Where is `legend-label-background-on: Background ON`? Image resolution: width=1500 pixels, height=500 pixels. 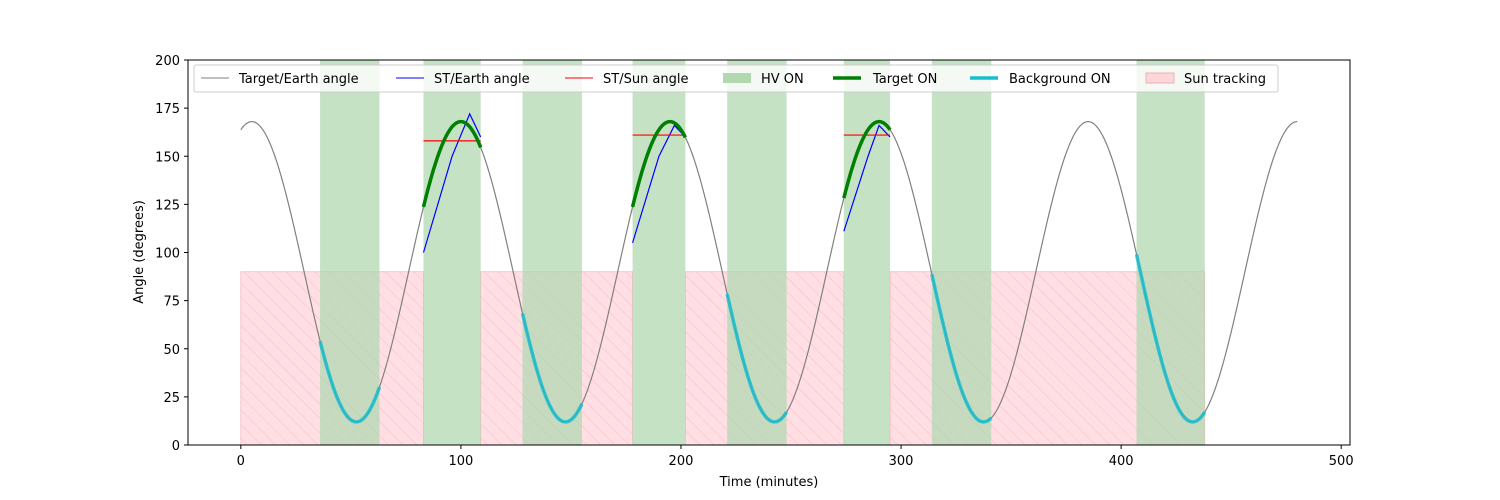 legend-label-background-on: Background ON is located at coordinates (1060, 79).